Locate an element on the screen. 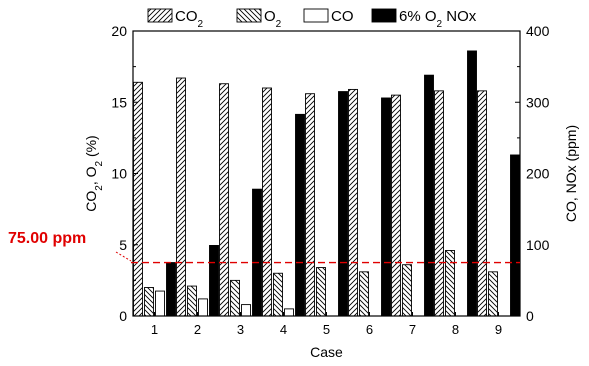 The image size is (589, 366). reference-annotation: 75.00 ppm is located at coordinates (264, 247).